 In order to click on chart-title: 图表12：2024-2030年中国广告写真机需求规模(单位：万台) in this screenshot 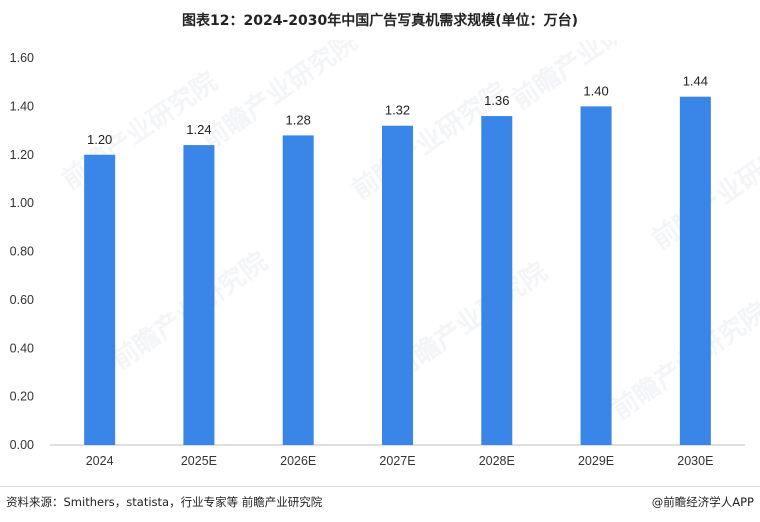, I will do `click(380, 21)`.